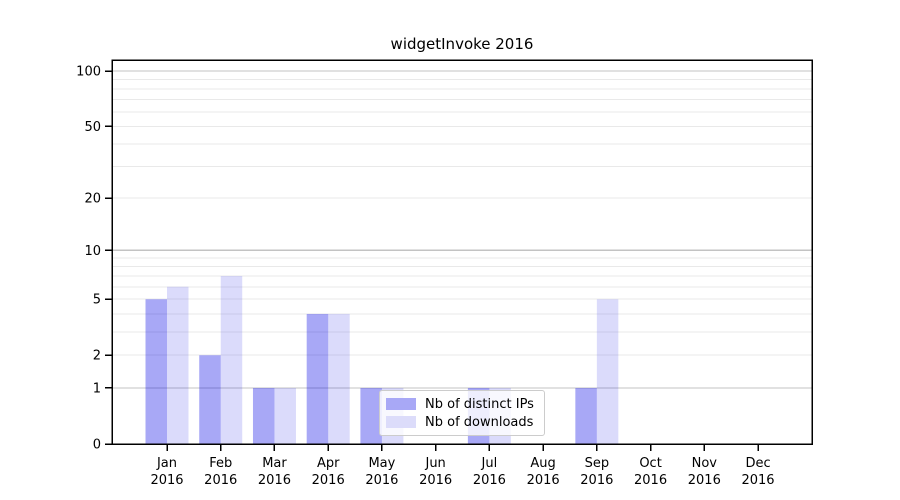 Image resolution: width=900 pixels, height=500 pixels. I want to click on bar-sep-distinct-ips, so click(586, 415).